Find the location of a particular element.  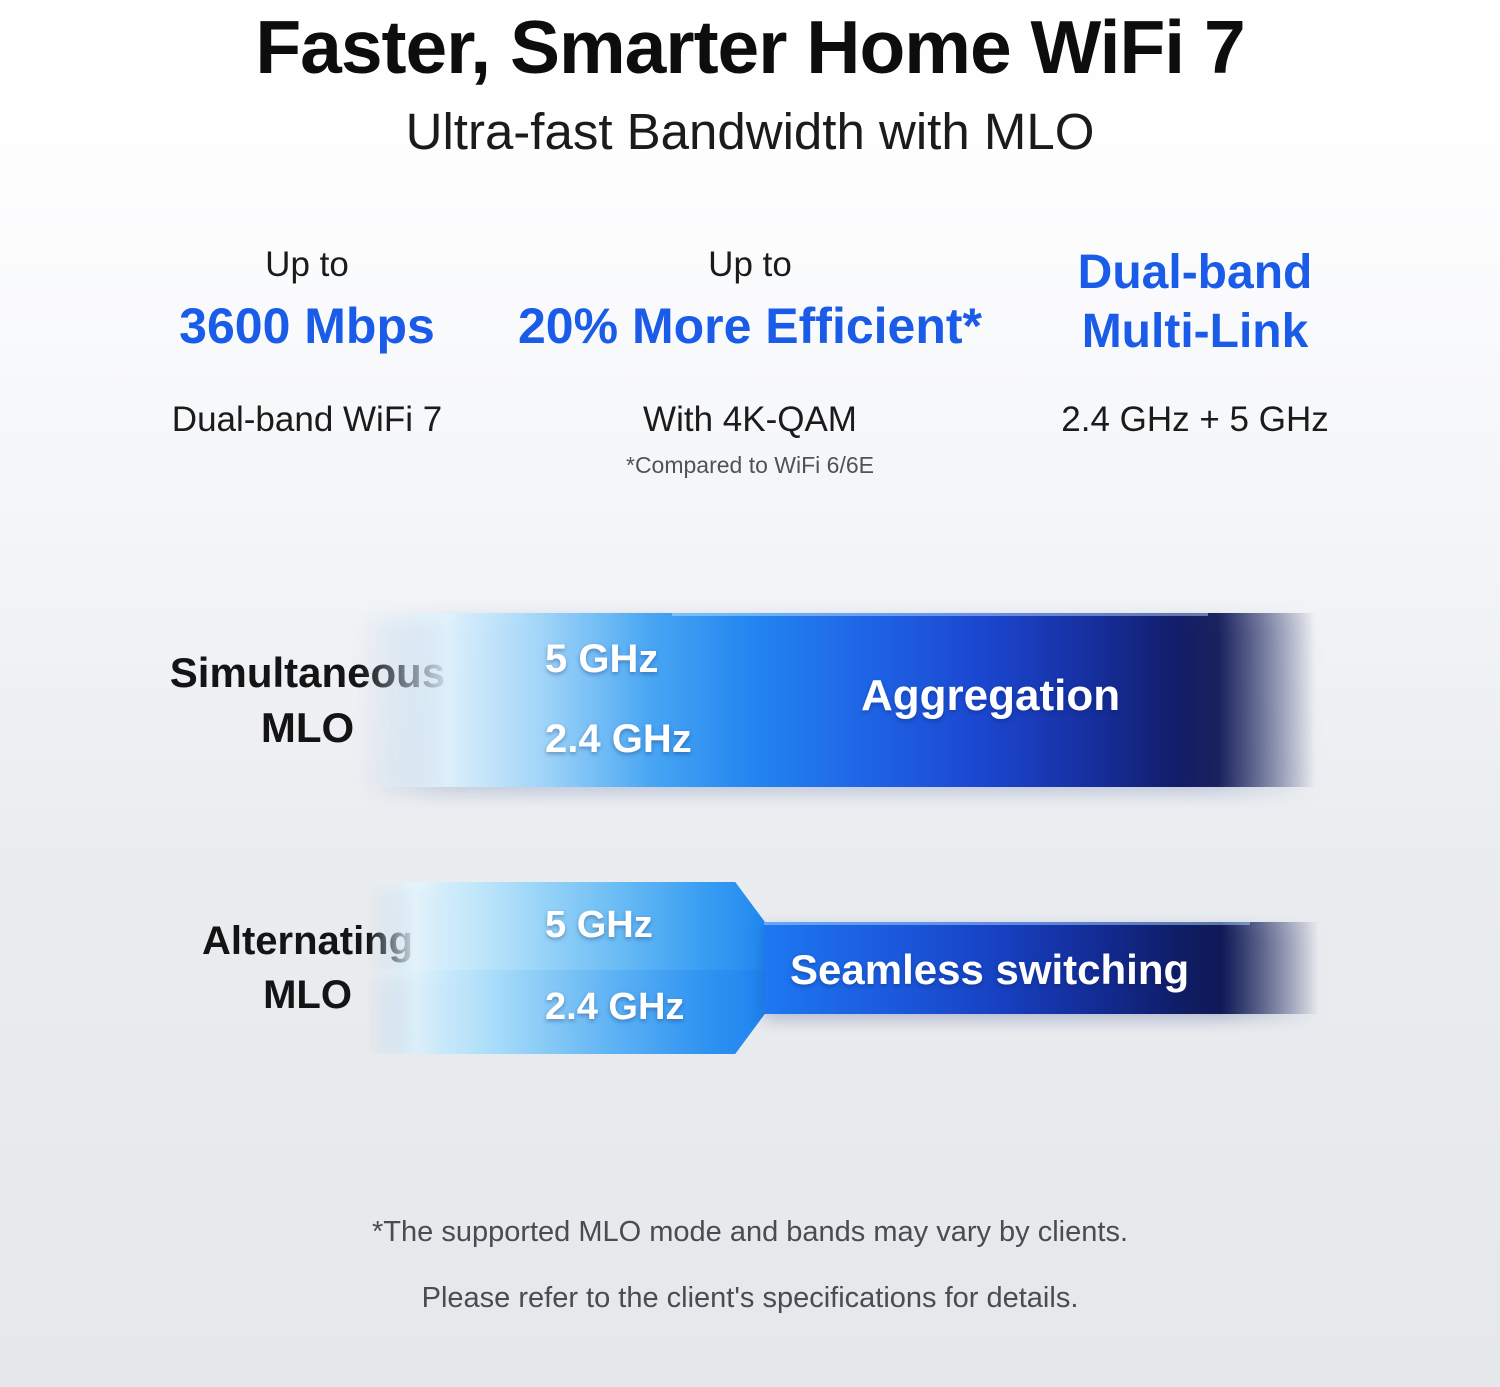

simultaneous-label-line2: MLO is located at coordinates (307, 727).